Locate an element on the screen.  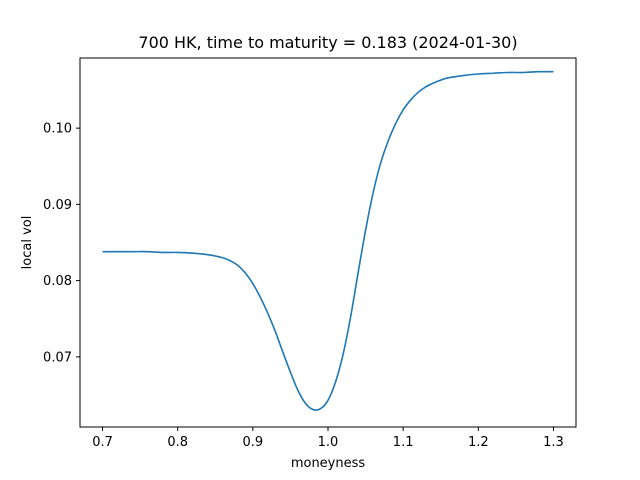
y-tick-label: 0.10 is located at coordinates (57, 129).